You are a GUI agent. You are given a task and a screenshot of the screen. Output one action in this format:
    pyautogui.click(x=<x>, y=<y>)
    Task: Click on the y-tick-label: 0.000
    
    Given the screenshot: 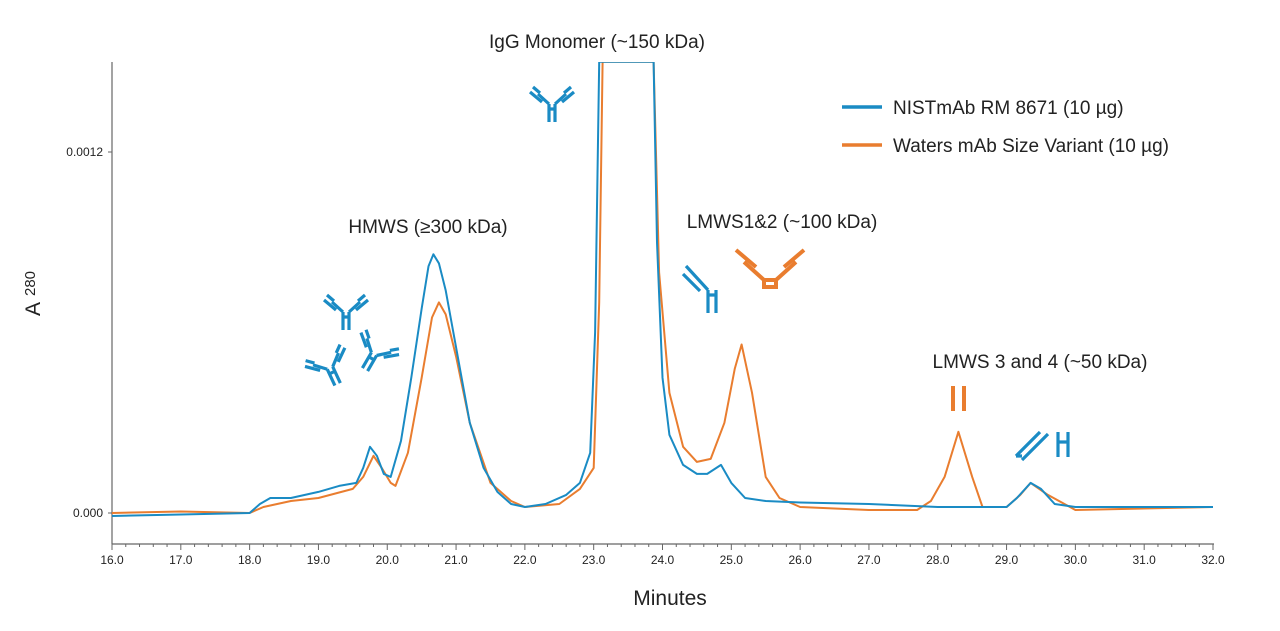 What is the action you would take?
    pyautogui.click(x=88, y=513)
    